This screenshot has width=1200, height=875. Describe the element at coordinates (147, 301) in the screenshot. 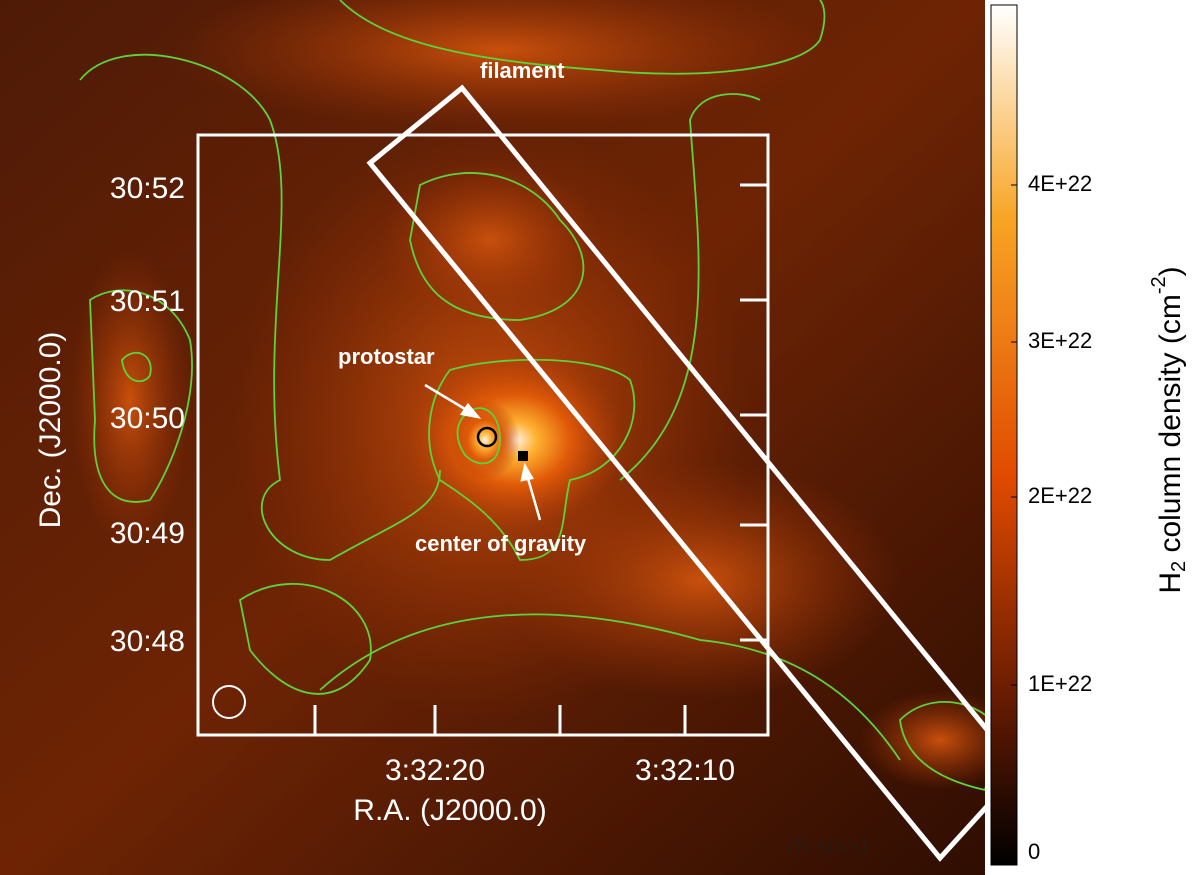

I see `y-tick-label: 30:51` at that location.